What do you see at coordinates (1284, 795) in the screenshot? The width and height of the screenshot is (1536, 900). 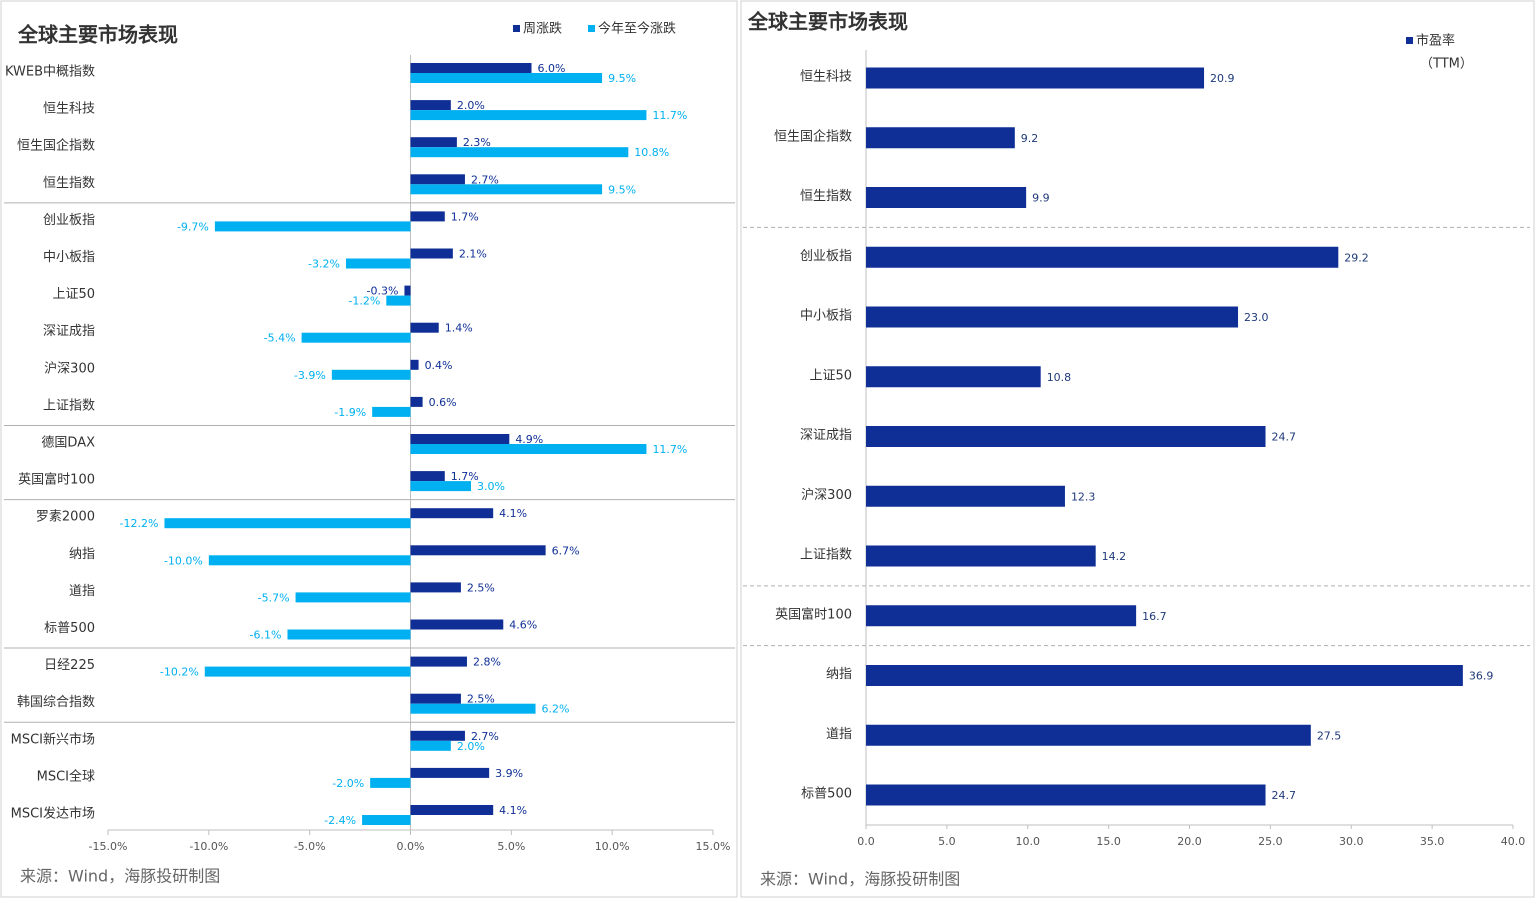 I see `value-label: 24.7` at bounding box center [1284, 795].